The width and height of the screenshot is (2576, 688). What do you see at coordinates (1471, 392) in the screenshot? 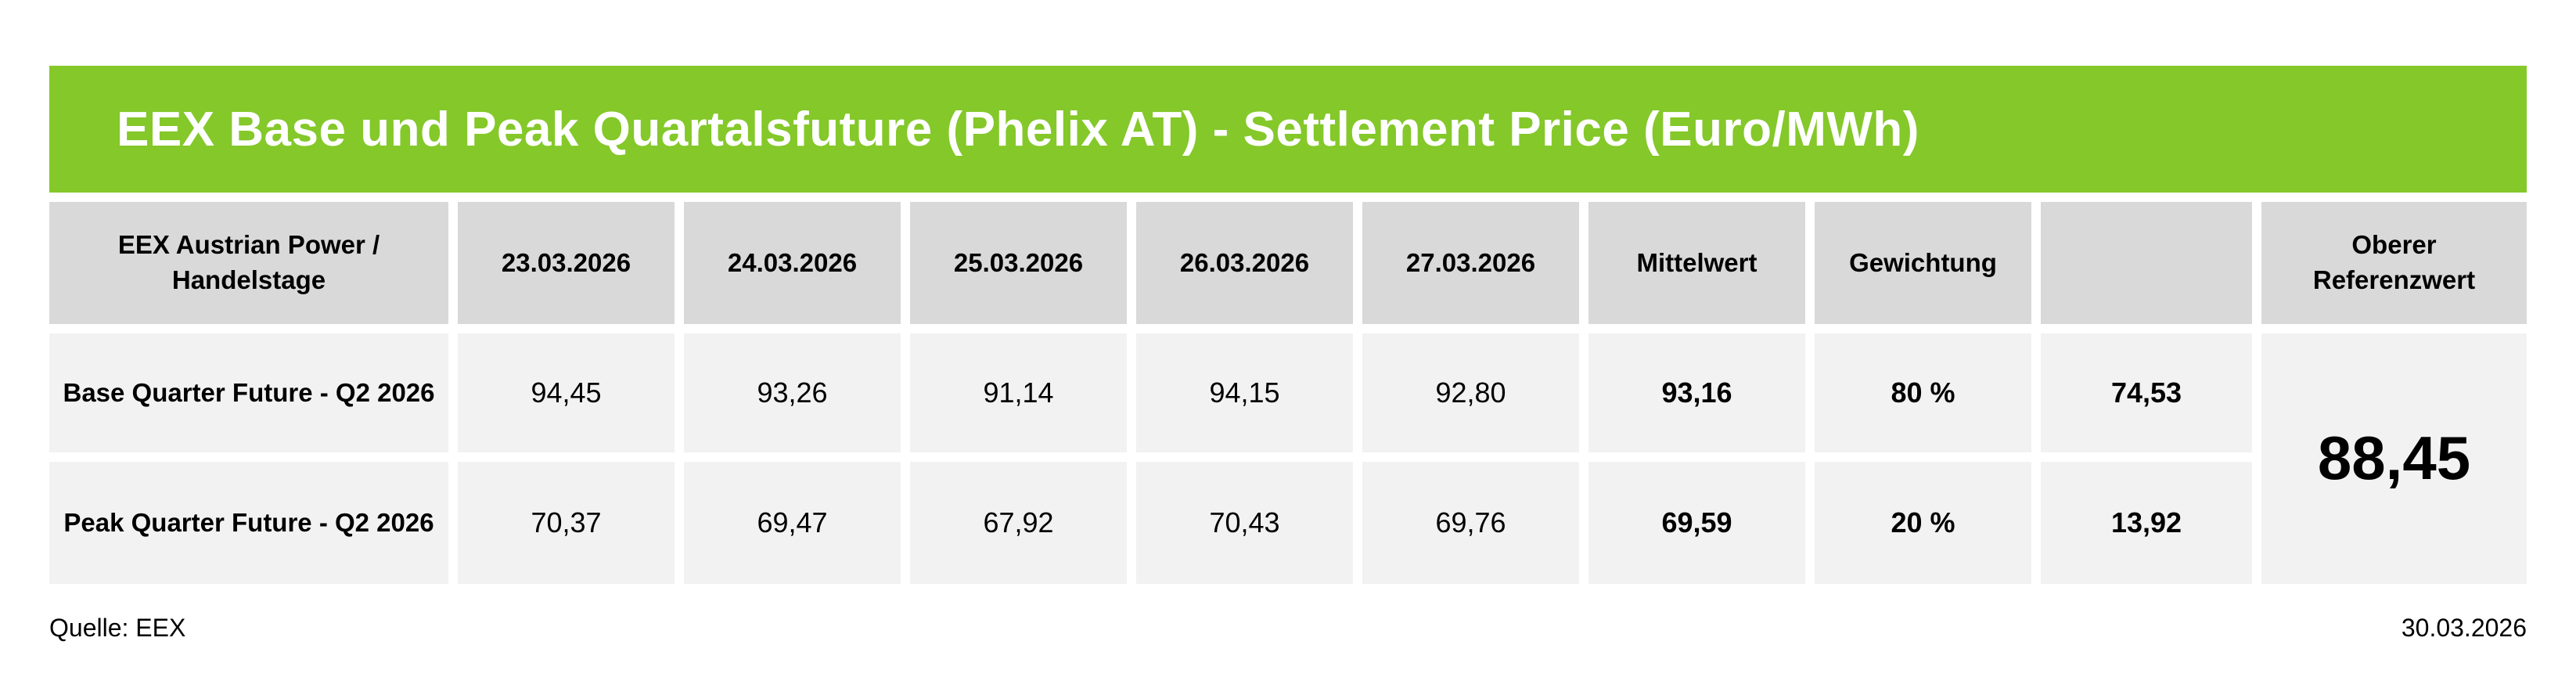
I see `table-cell: 92,80` at bounding box center [1471, 392].